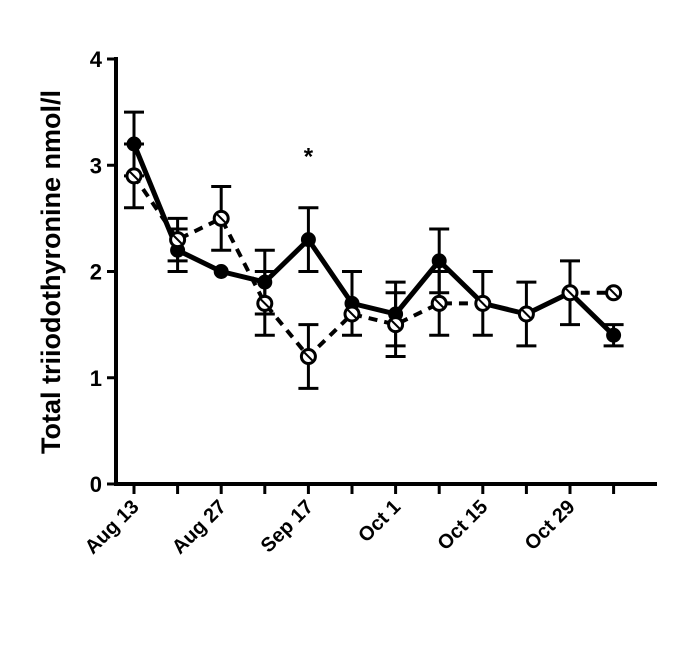 The width and height of the screenshot is (685, 650). Describe the element at coordinates (463, 525) in the screenshot. I see `x-tick-label: Oct 15` at that location.